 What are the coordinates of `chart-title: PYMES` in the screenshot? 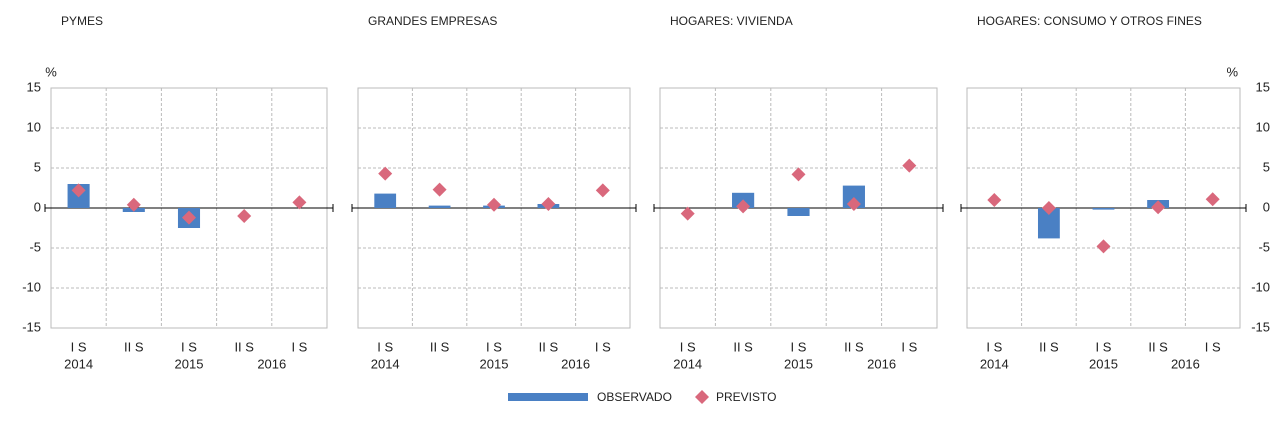 It's located at (82, 21).